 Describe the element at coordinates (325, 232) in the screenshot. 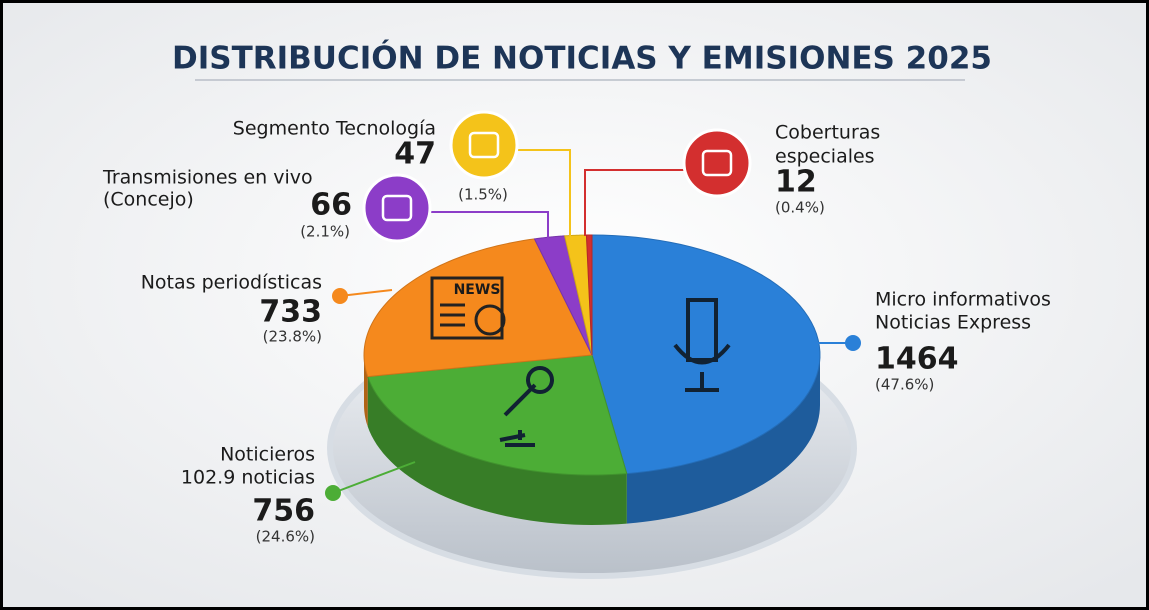

I see `percent-label: (2.1%)` at that location.